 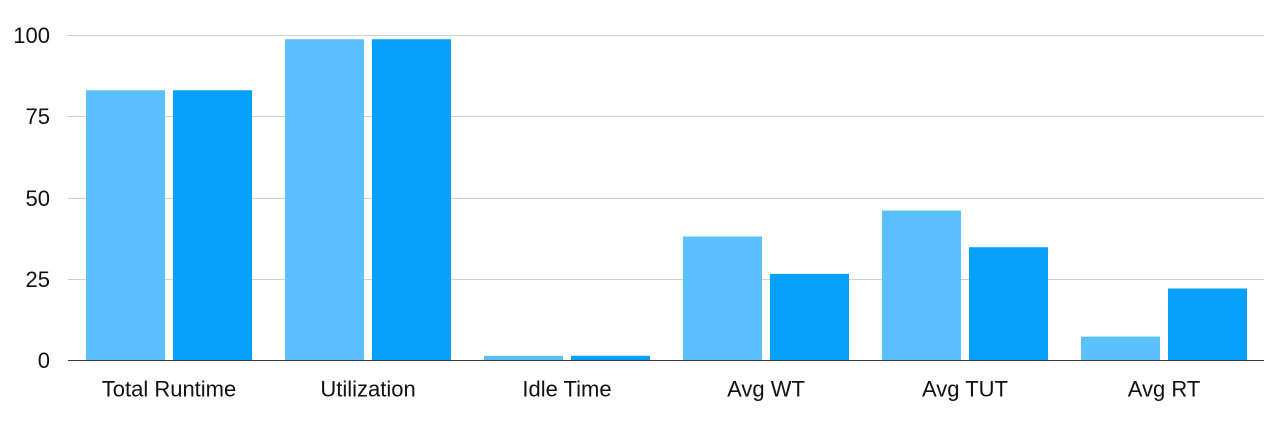 What do you see at coordinates (31, 35) in the screenshot?
I see `y-tick-label: 100` at bounding box center [31, 35].